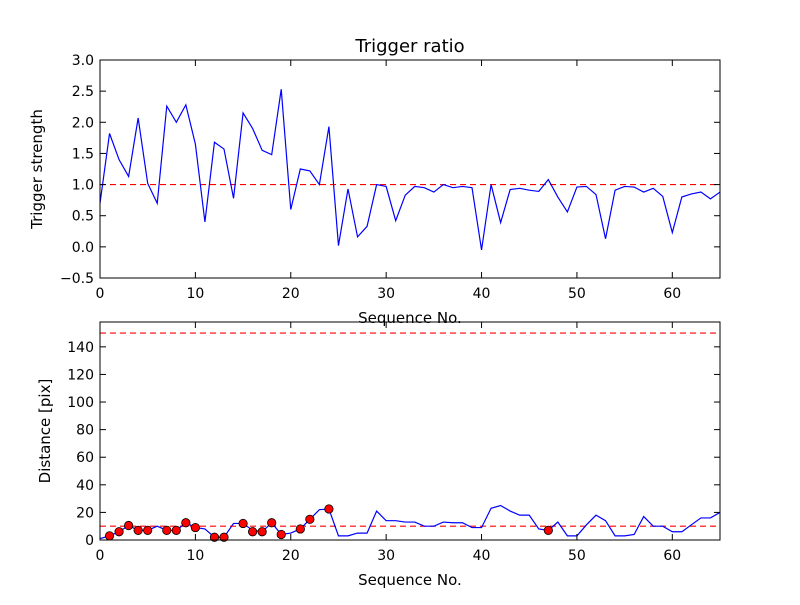  Describe the element at coordinates (83, 248) in the screenshot. I see `y-tick-label: 0.0` at that location.